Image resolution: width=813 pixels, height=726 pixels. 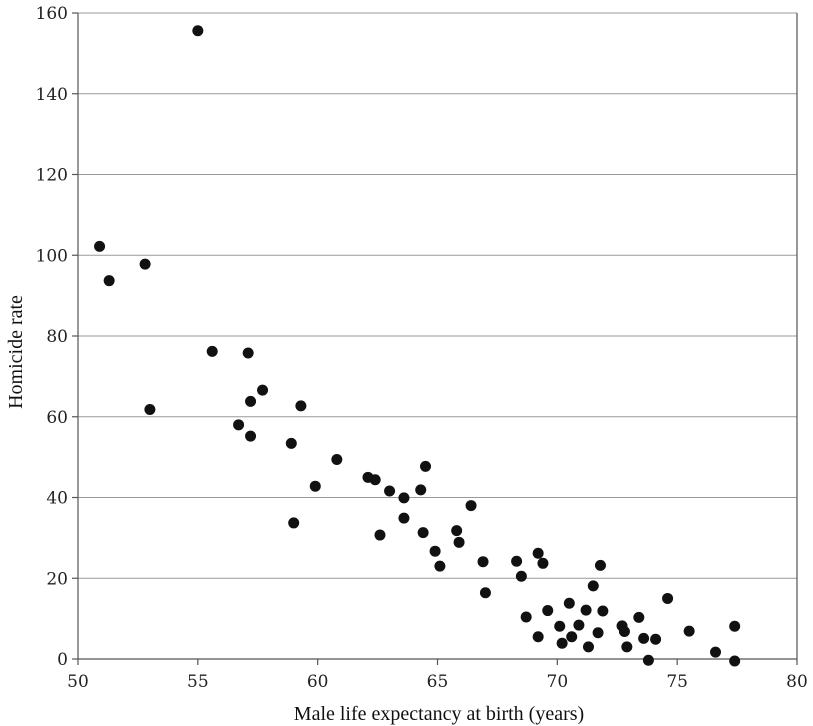 What do you see at coordinates (57, 579) in the screenshot?
I see `y-tick-label: 20` at bounding box center [57, 579].